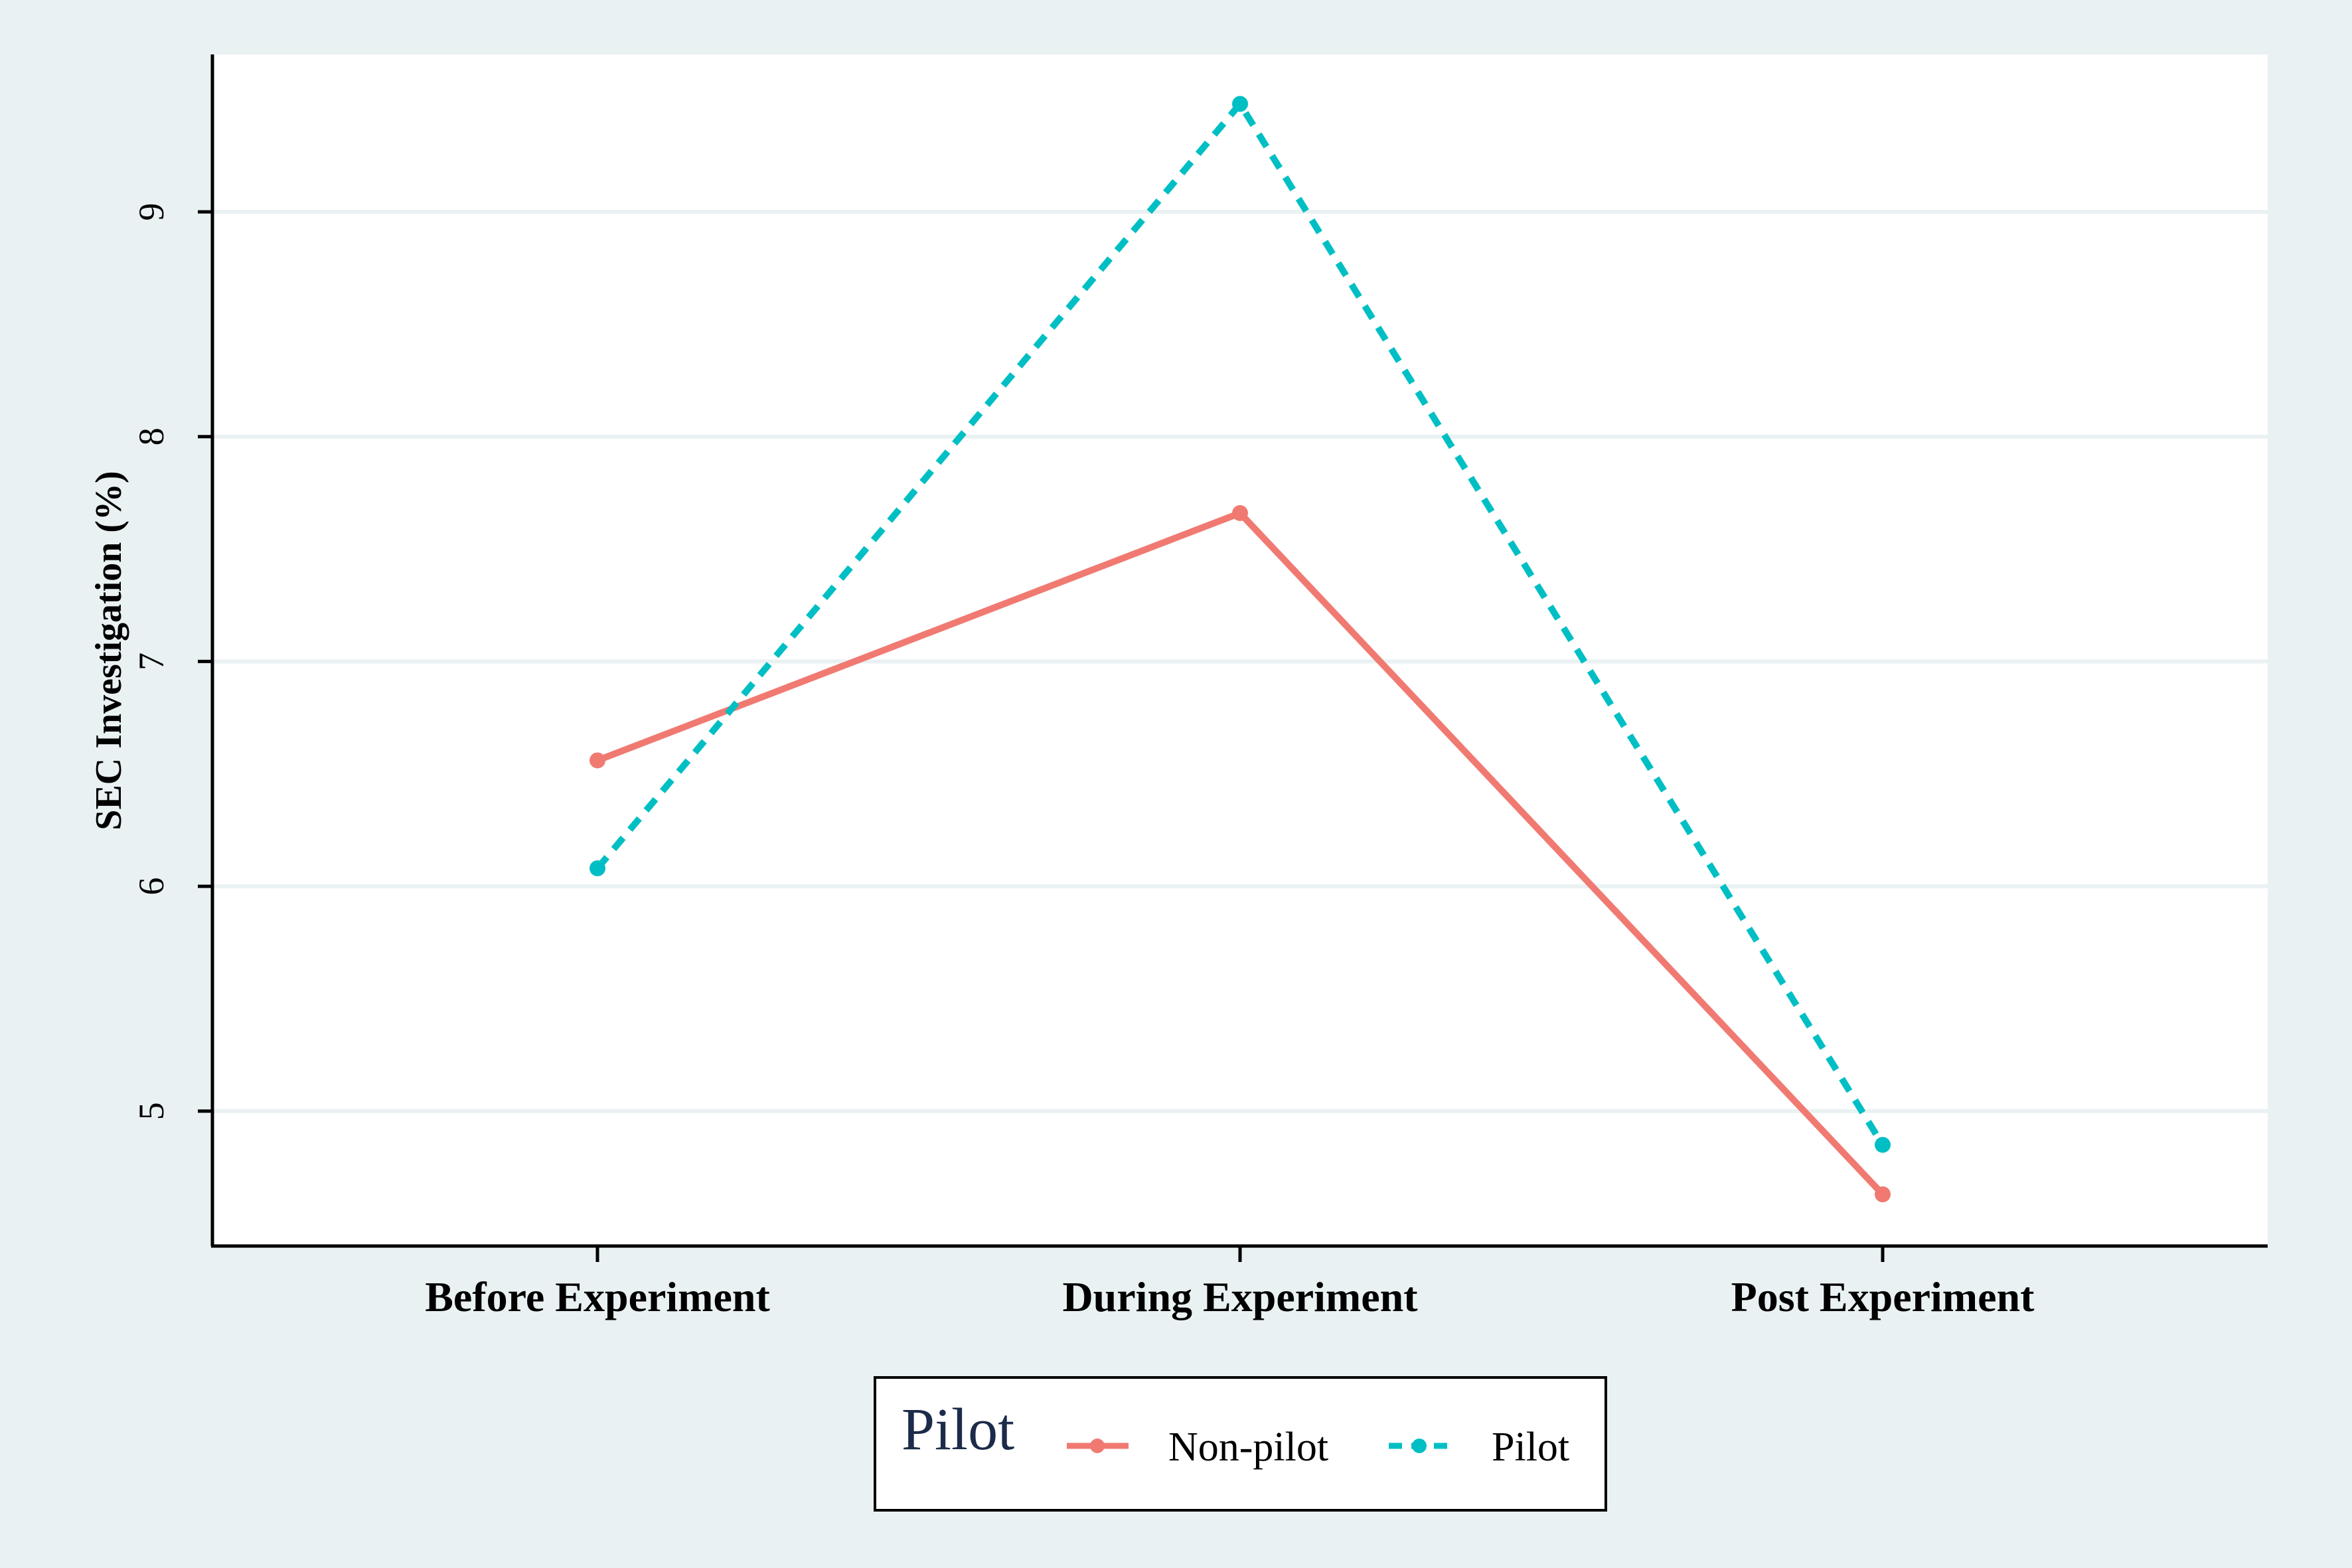 The image size is (2352, 1568). What do you see at coordinates (958, 1430) in the screenshot?
I see `legend-title: Pilot` at bounding box center [958, 1430].